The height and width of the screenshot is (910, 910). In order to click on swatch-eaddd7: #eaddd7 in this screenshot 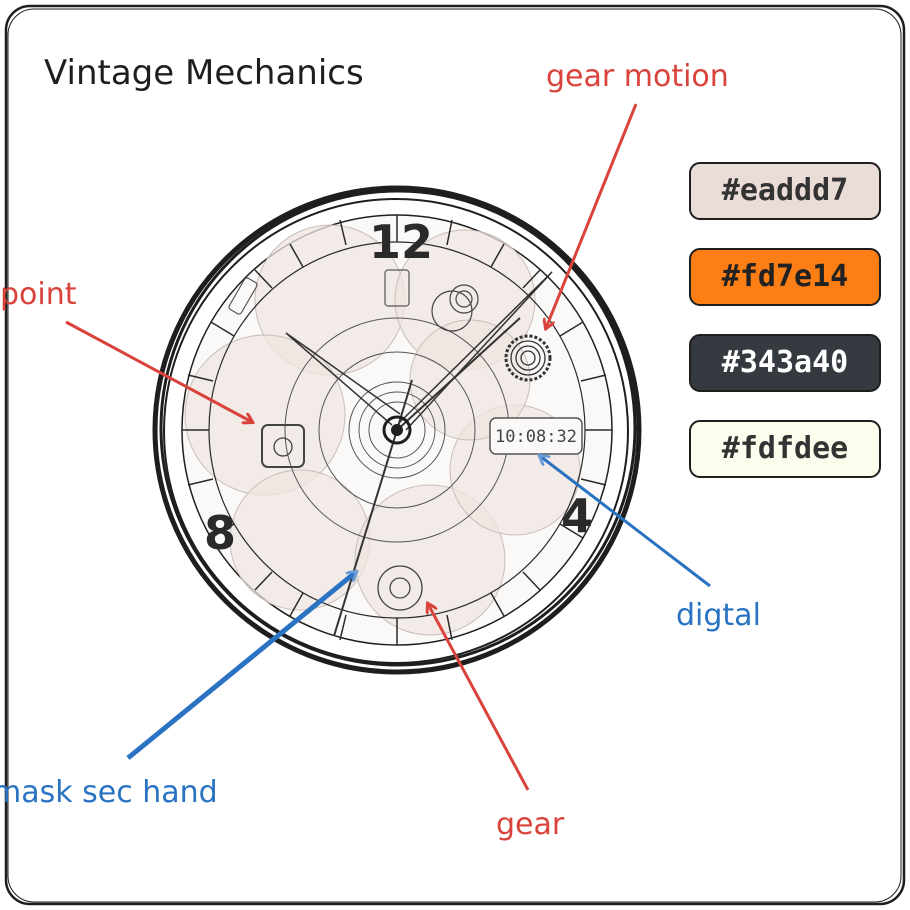, I will do `click(785, 191)`.